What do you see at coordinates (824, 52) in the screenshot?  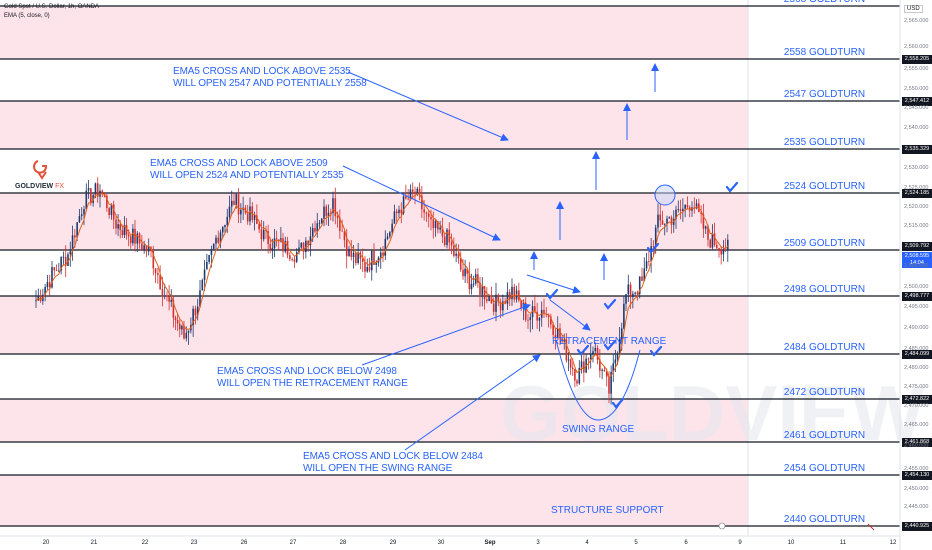 I see `goldturn-label: 2558 GOLDTURN` at bounding box center [824, 52].